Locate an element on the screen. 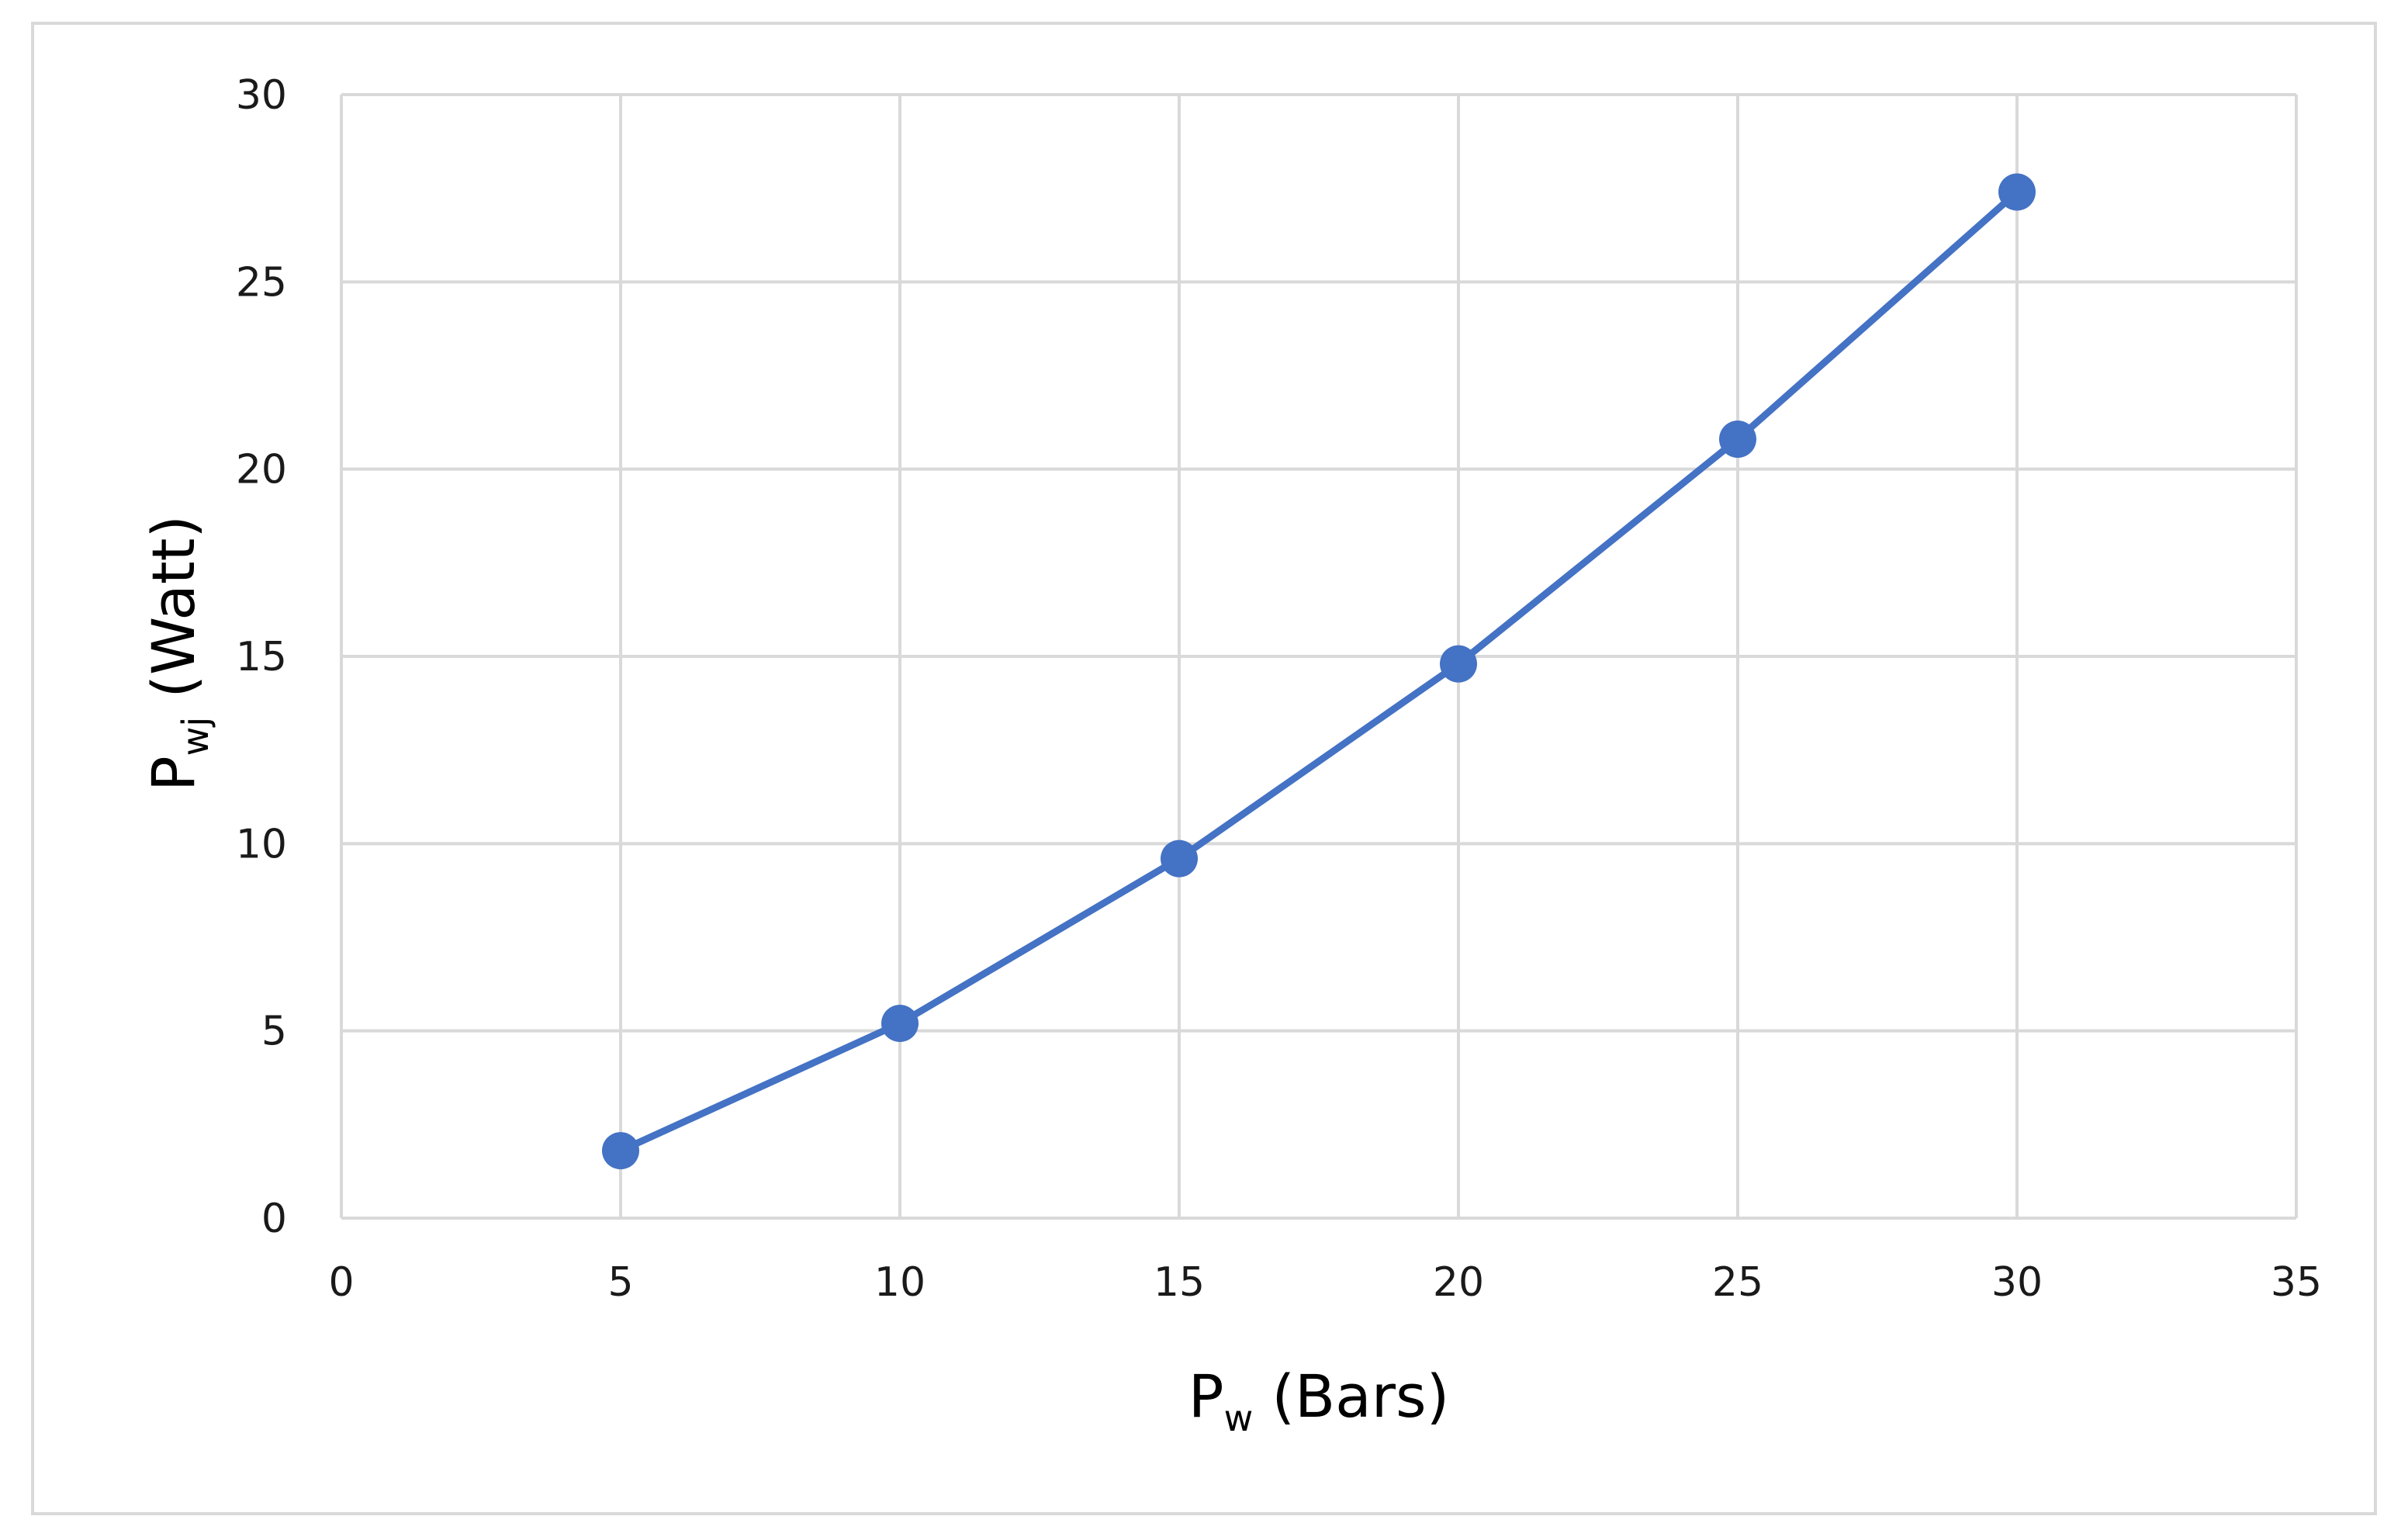 Image resolution: width=2408 pixels, height=1537 pixels. x-axis-title: Pw (Bars) is located at coordinates (1318, 1401).